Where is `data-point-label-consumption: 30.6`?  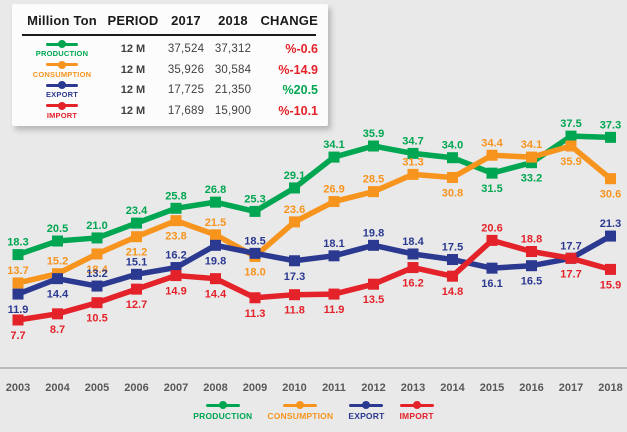 data-point-label-consumption: 30.6 is located at coordinates (610, 195).